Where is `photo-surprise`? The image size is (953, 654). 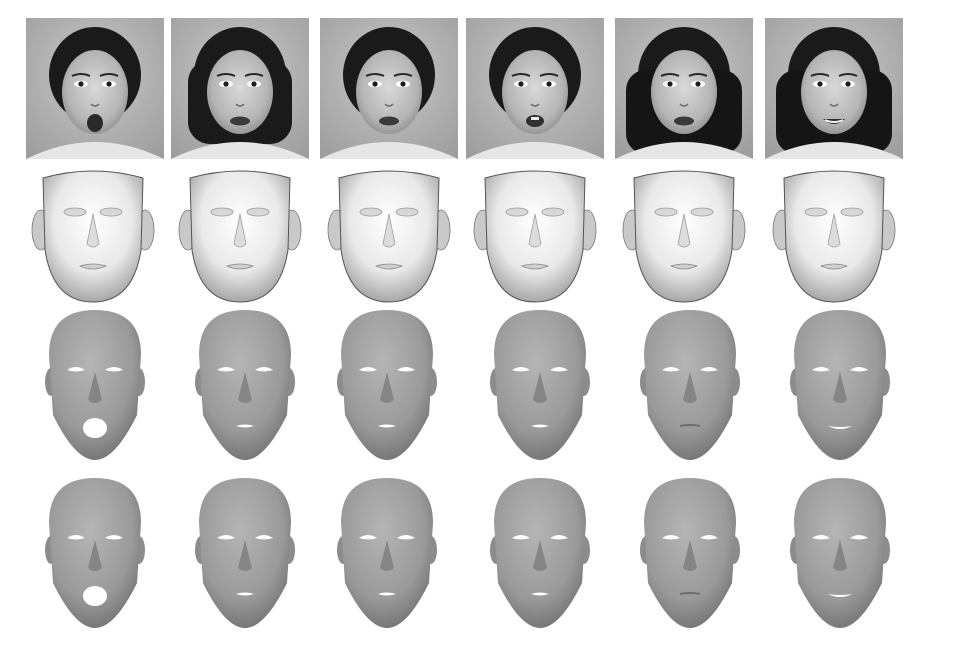 photo-surprise is located at coordinates (95, 88).